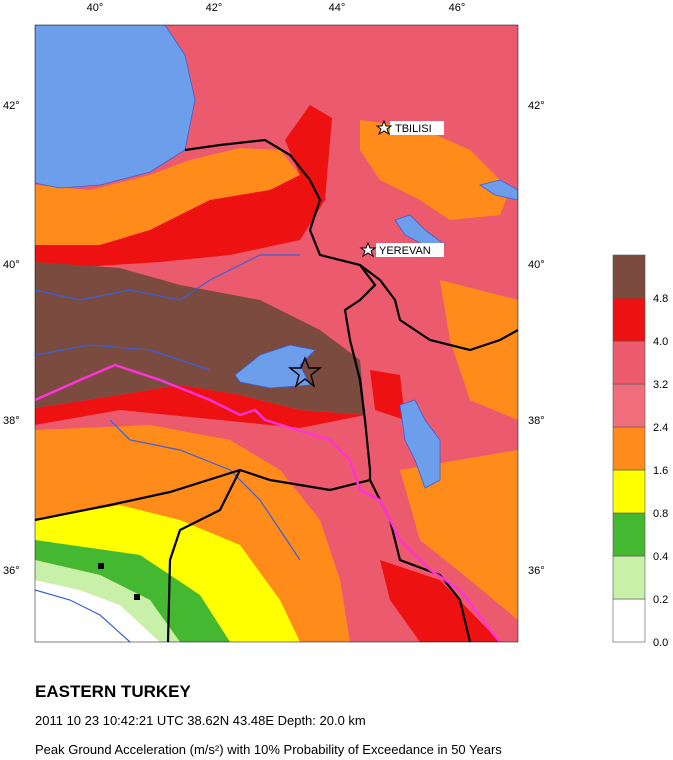 This screenshot has width=673, height=760. I want to click on black-sea, so click(115, 107).